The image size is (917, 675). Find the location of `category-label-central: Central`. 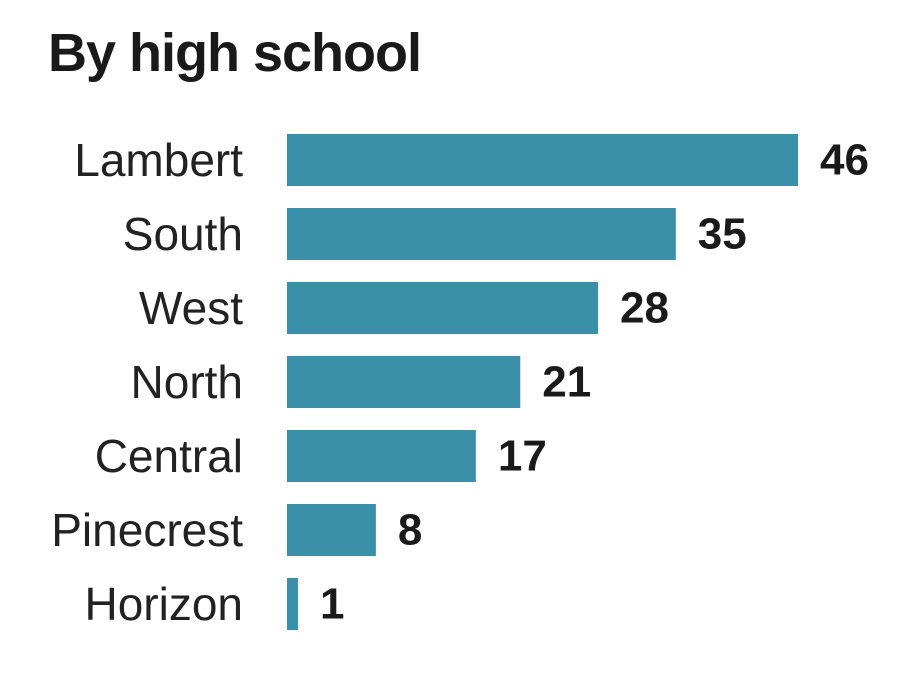

category-label-central: Central is located at coordinates (169, 456).